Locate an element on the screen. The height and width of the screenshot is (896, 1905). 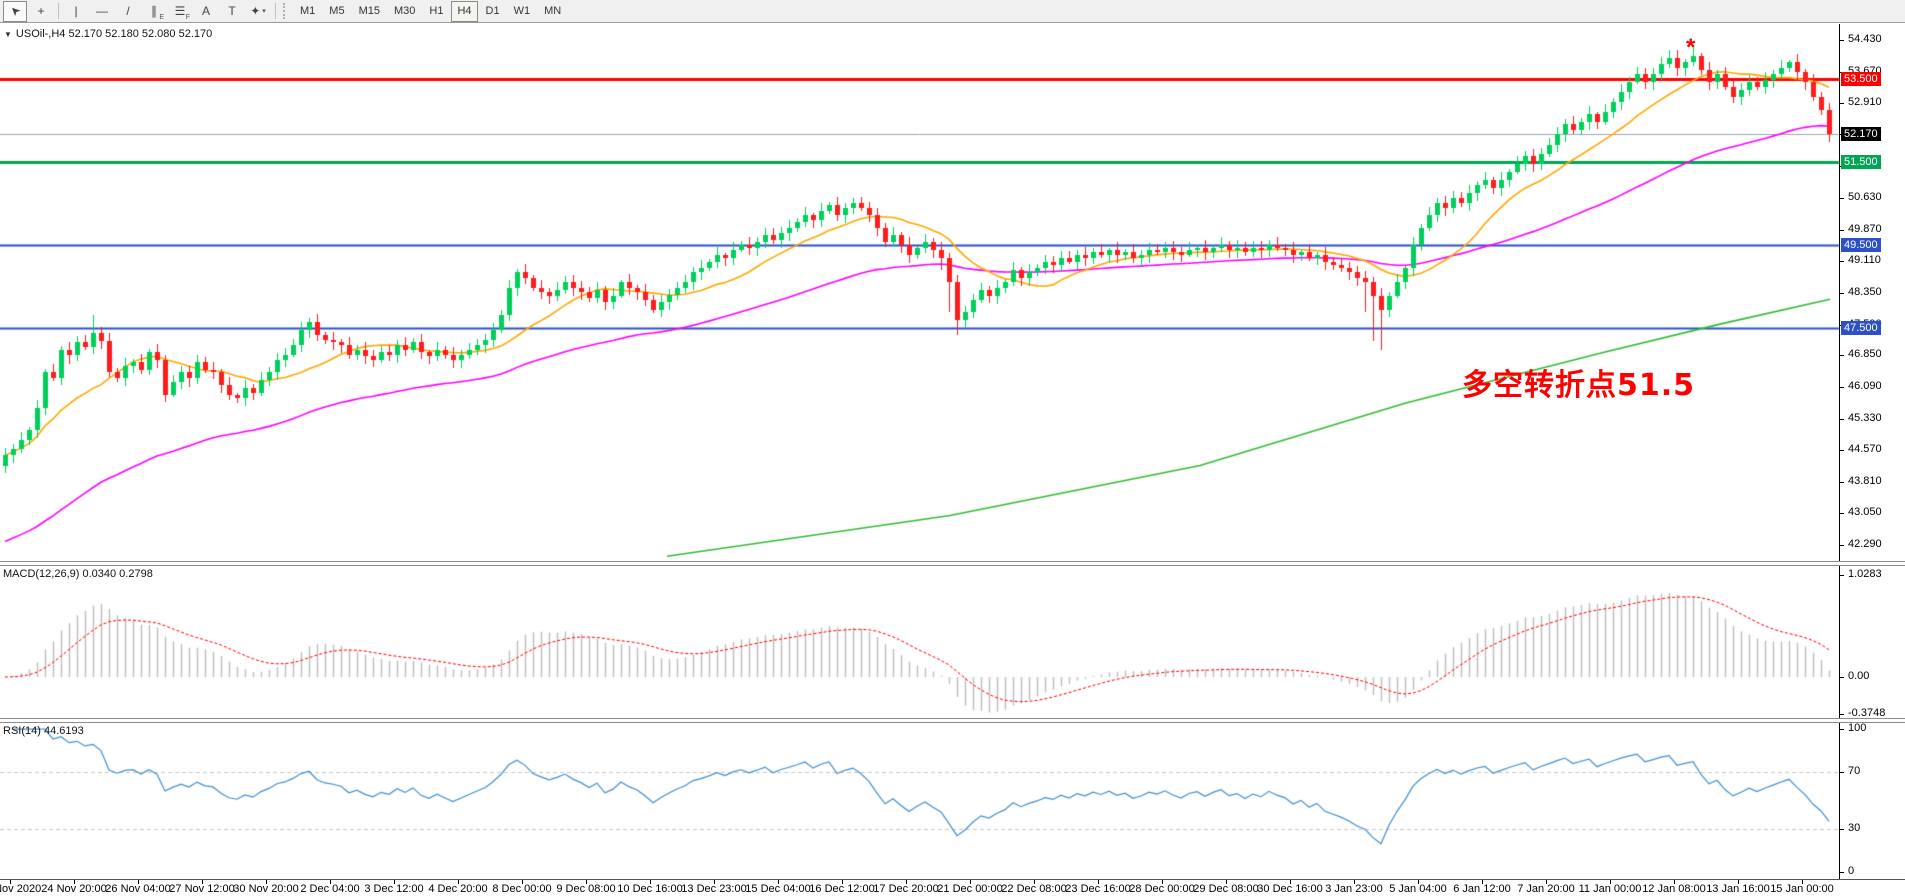
price-axis-label: 49.870 is located at coordinates (1865, 229).